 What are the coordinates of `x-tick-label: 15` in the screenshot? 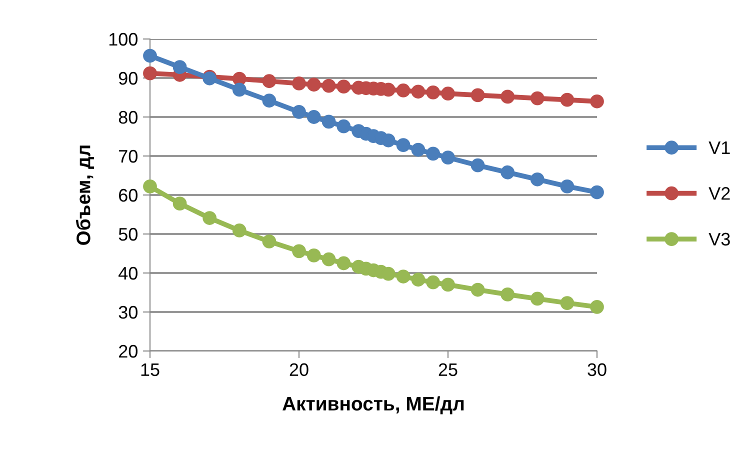 It's located at (150, 369).